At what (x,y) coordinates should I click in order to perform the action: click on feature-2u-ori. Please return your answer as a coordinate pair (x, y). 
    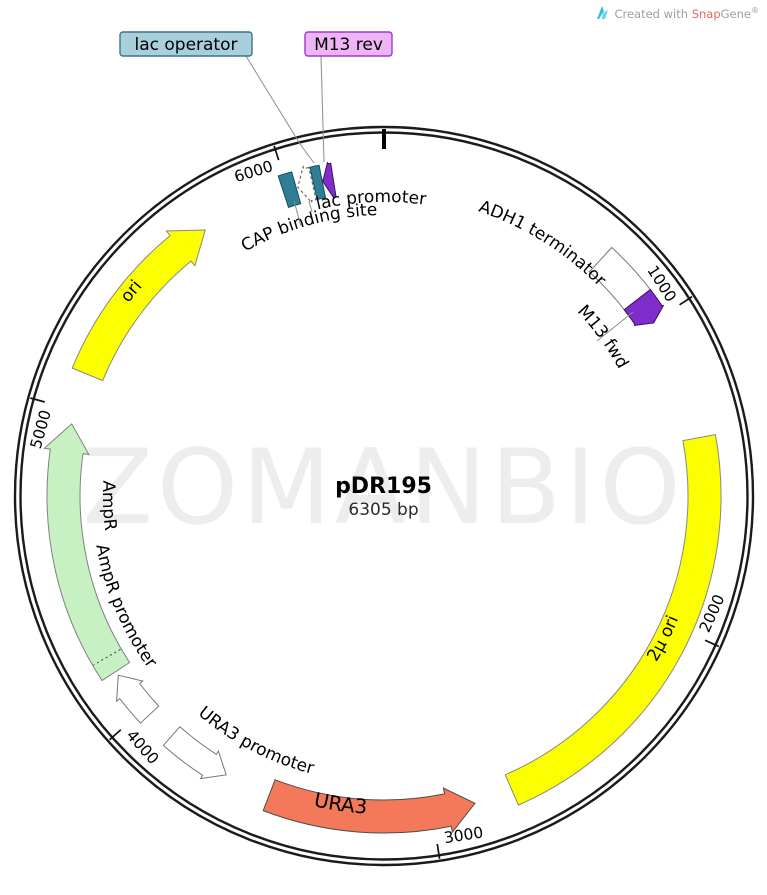
    Looking at the image, I should click on (613, 620).